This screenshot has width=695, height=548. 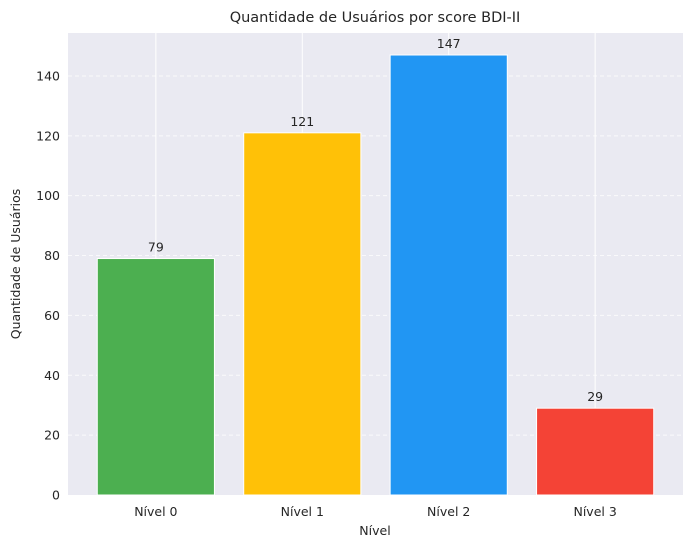 What do you see at coordinates (48, 285) in the screenshot?
I see `y-tick-labels: 0 20 40 60 80 100 120 140` at bounding box center [48, 285].